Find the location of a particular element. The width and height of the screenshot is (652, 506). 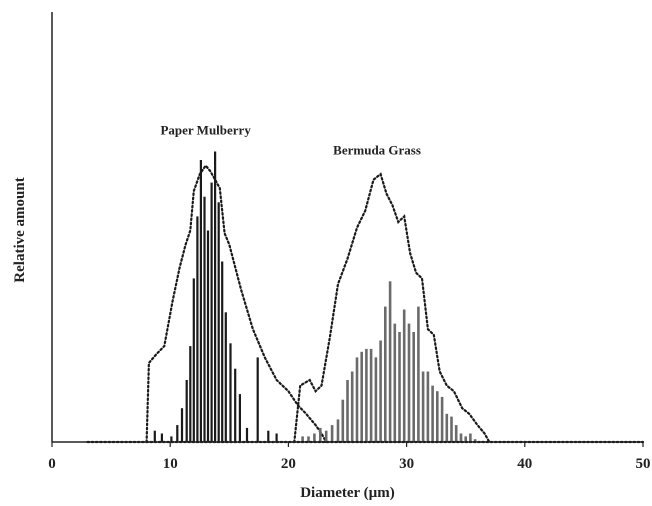

series-labels: Paper Mulberry Bermuda Grass is located at coordinates (290, 140).